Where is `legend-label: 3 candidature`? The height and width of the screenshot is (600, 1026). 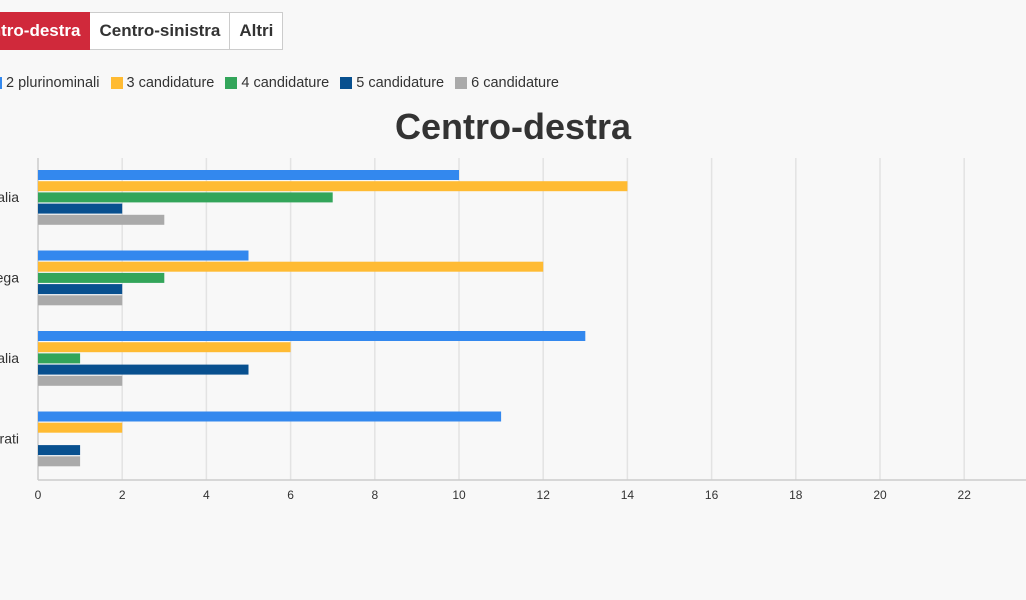
legend-label: 3 candidature is located at coordinates (170, 83).